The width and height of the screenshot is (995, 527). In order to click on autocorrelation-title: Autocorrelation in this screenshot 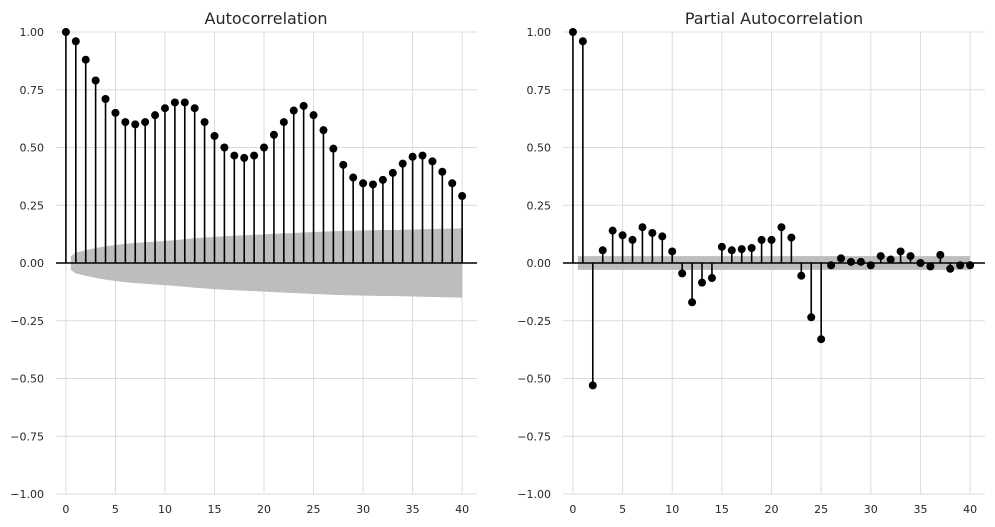, I will do `click(266, 18)`.